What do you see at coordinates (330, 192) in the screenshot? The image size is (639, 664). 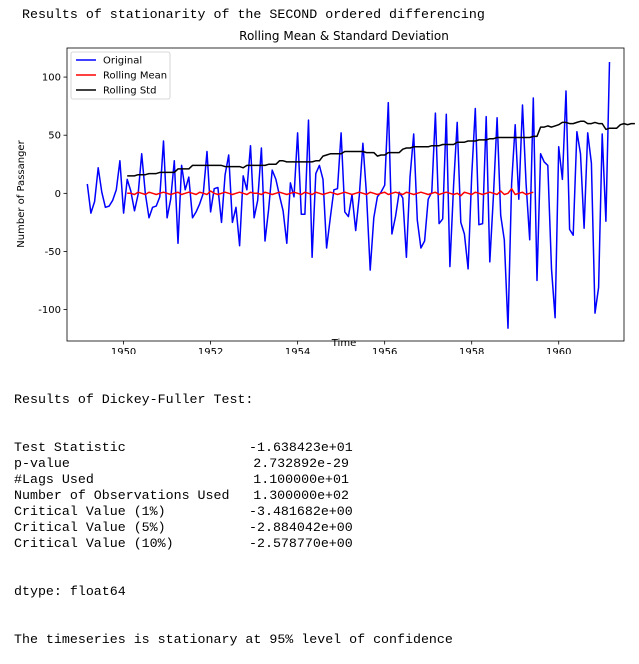 I see `series-line-rolling-mean` at bounding box center [330, 192].